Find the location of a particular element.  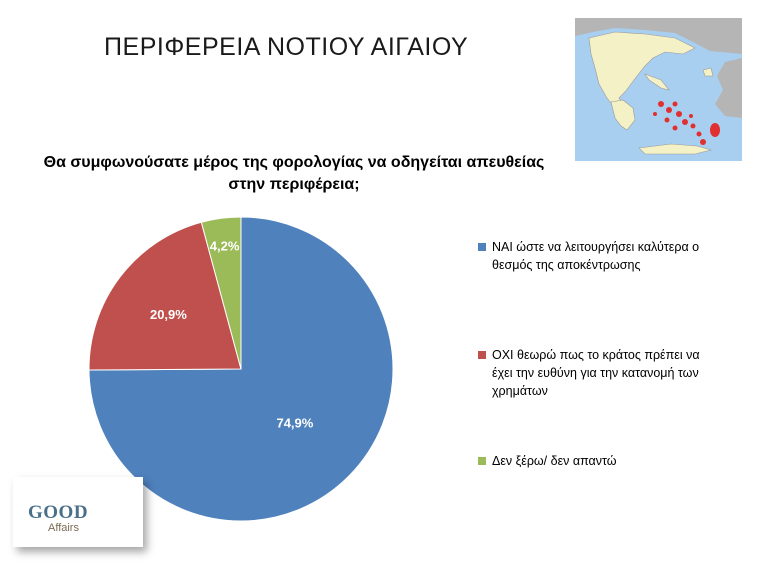

greece-map-image is located at coordinates (658, 89).